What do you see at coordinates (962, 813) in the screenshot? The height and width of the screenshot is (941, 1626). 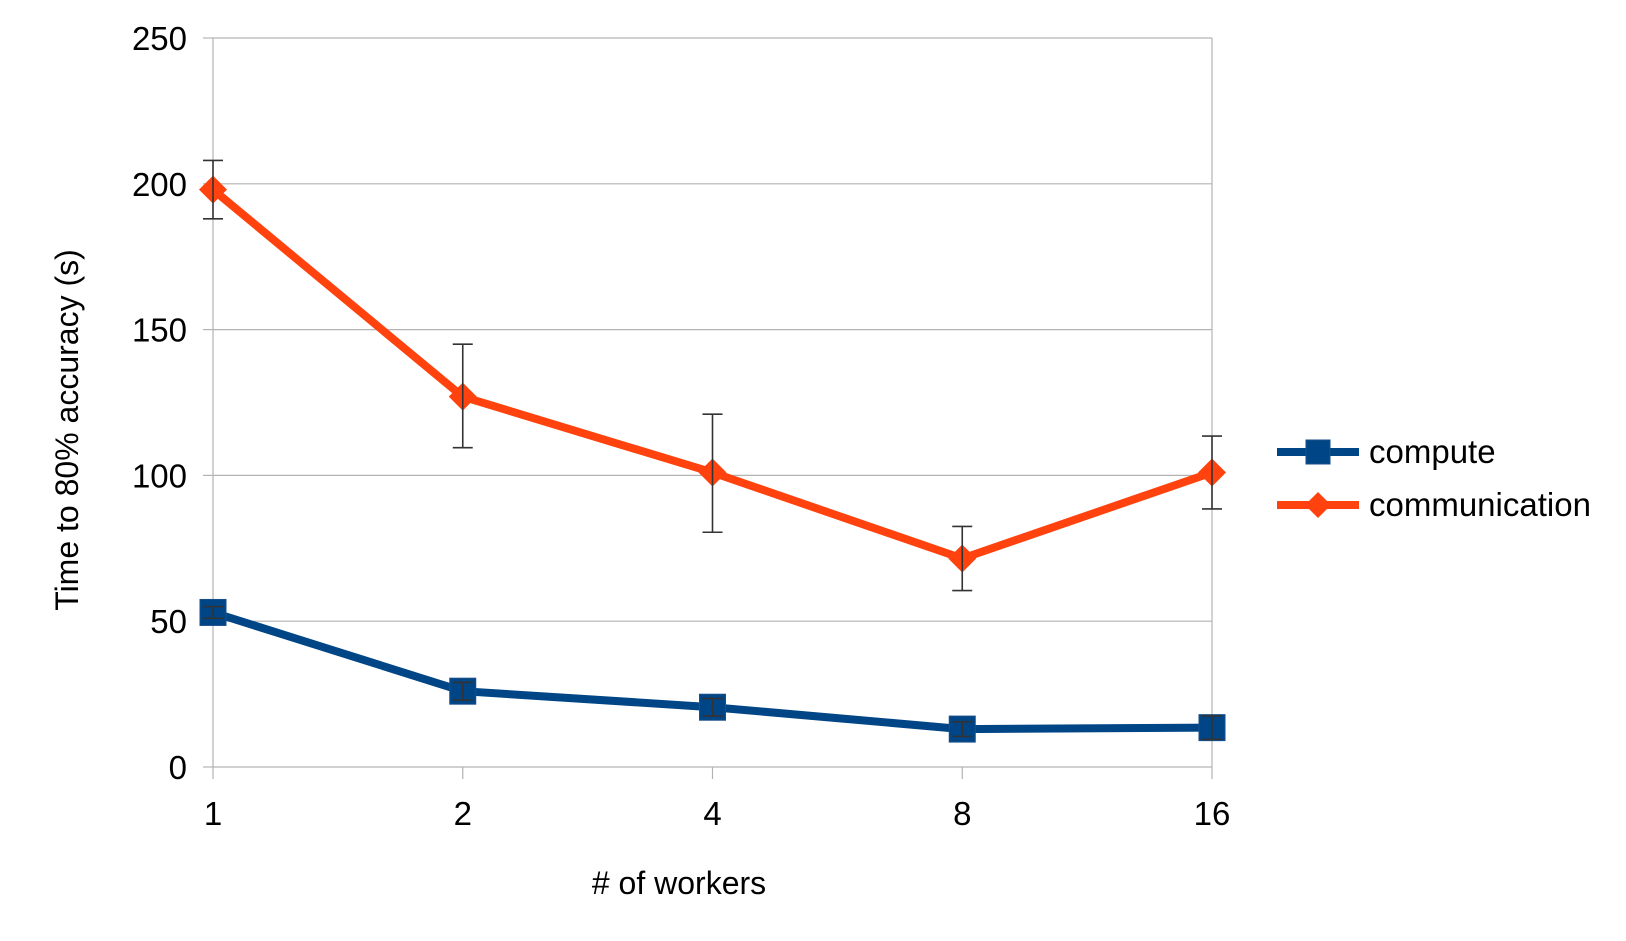 I see `x-tick-label: 8` at bounding box center [962, 813].